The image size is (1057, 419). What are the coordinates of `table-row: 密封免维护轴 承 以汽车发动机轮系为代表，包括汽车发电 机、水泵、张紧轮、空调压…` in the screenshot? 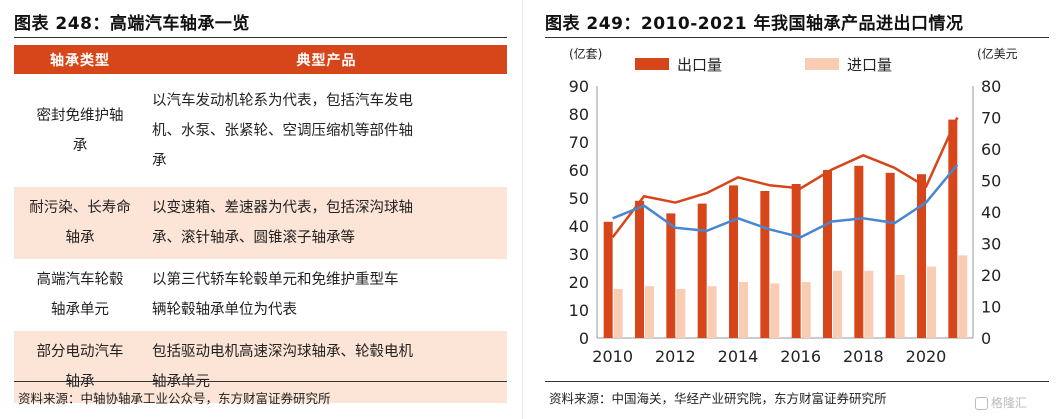 It's located at (260, 130).